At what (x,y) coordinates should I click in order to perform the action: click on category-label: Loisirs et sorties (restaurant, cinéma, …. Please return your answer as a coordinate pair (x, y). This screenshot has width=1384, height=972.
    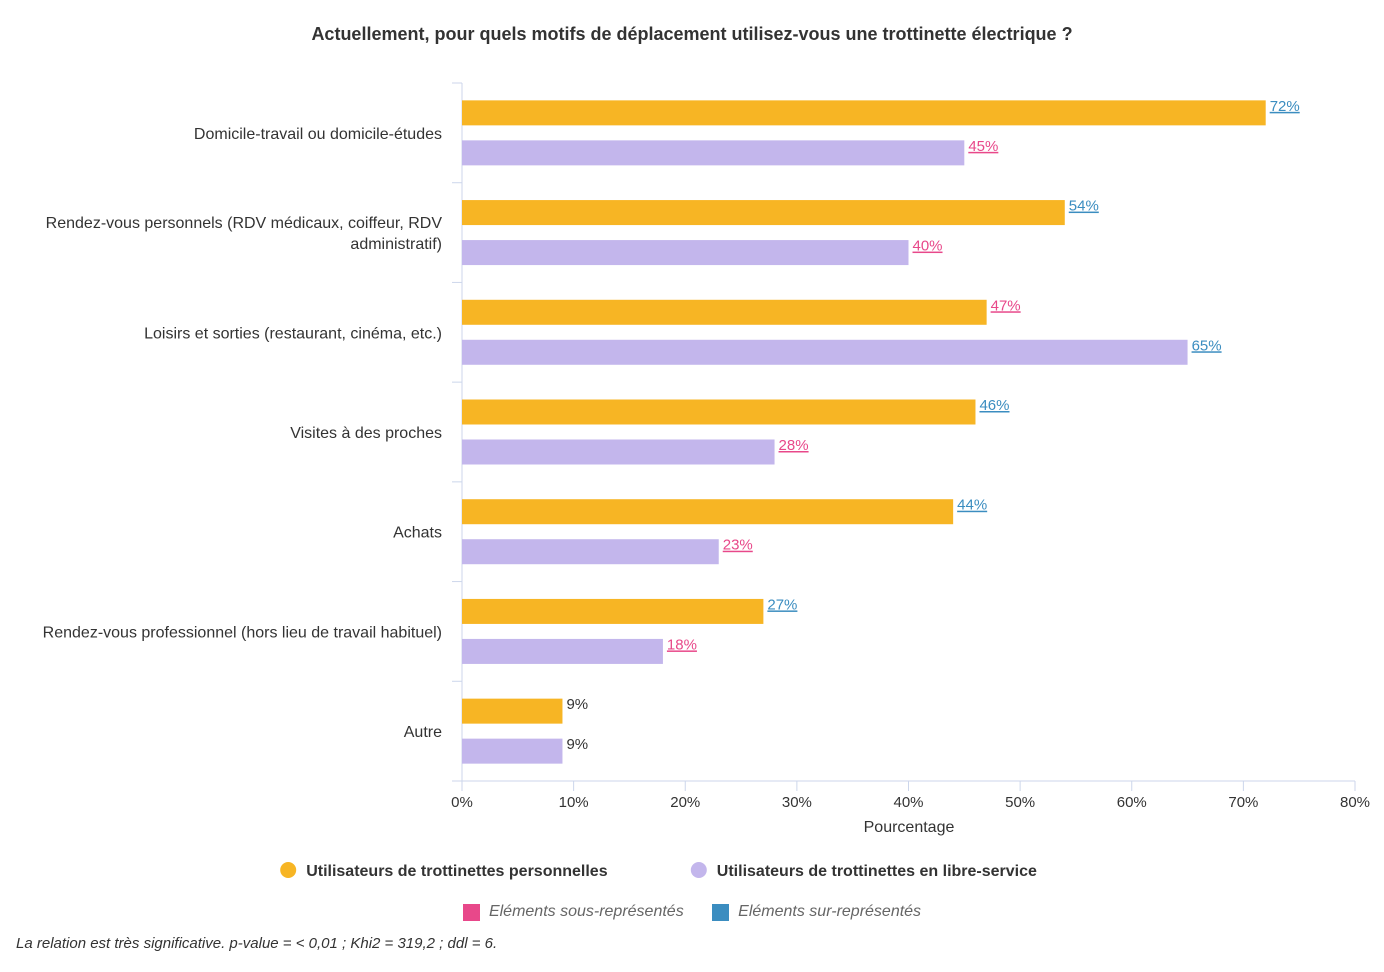
    Looking at the image, I should click on (293, 333).